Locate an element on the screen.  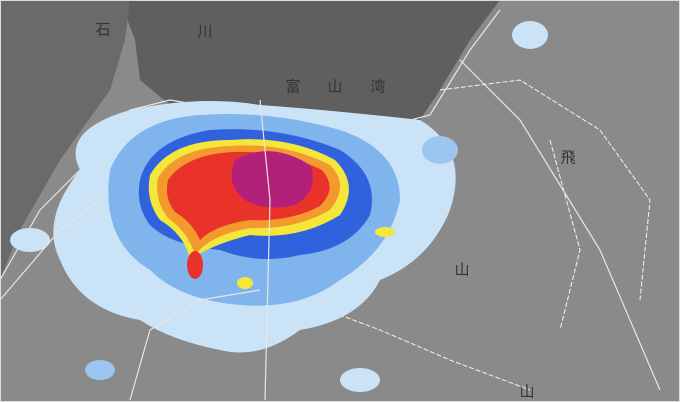
sea-west is located at coordinates (65, 140).